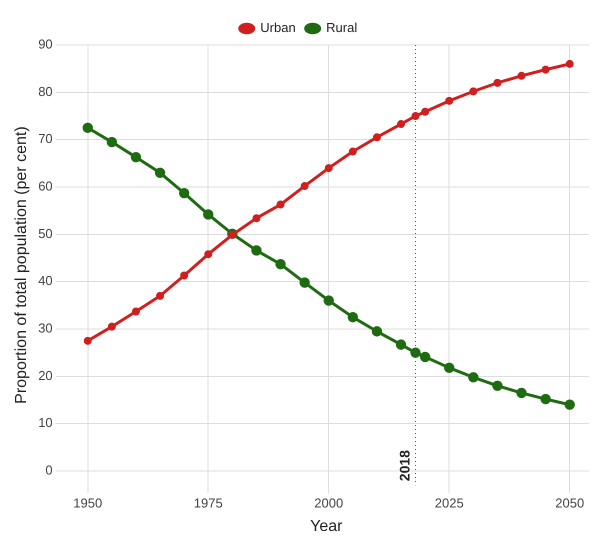  What do you see at coordinates (49, 470) in the screenshot?
I see `y-tick-label: 0` at bounding box center [49, 470].